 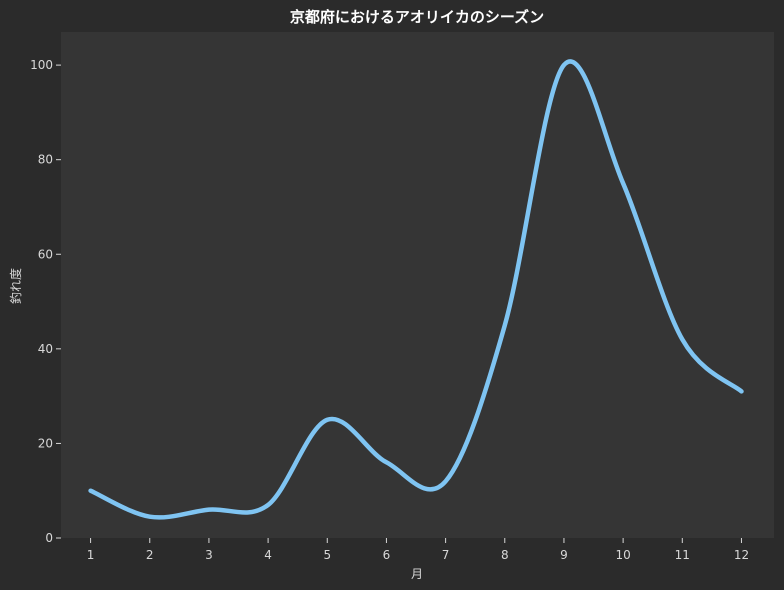 I want to click on x-tick-label: 10, so click(x=622, y=555).